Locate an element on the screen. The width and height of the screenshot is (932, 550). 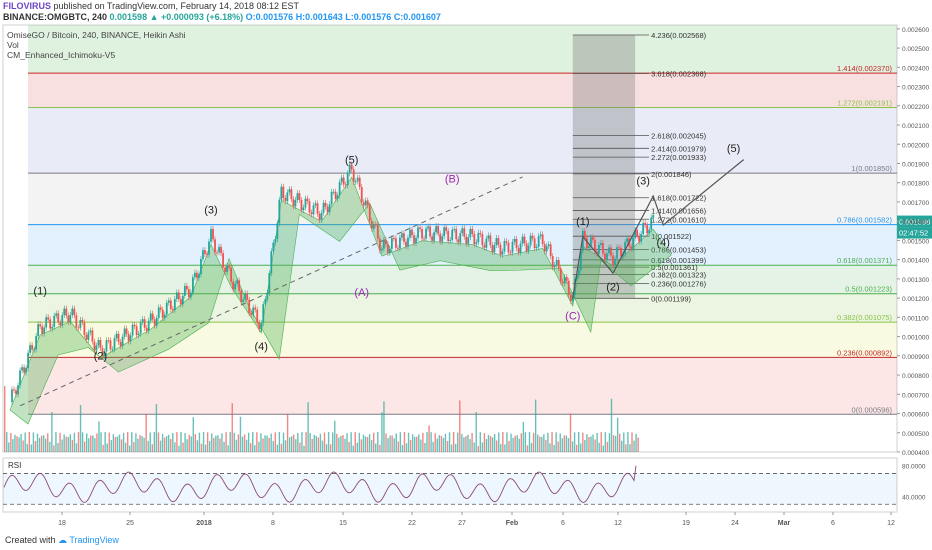
fib-extension-box is located at coordinates (604, 167).